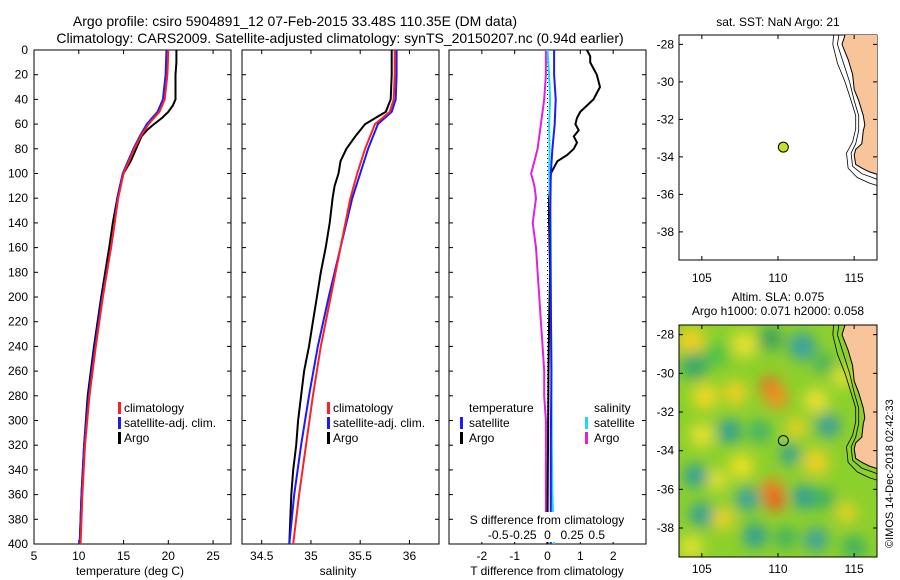  I want to click on depth-tick-label: 100, so click(18, 174).